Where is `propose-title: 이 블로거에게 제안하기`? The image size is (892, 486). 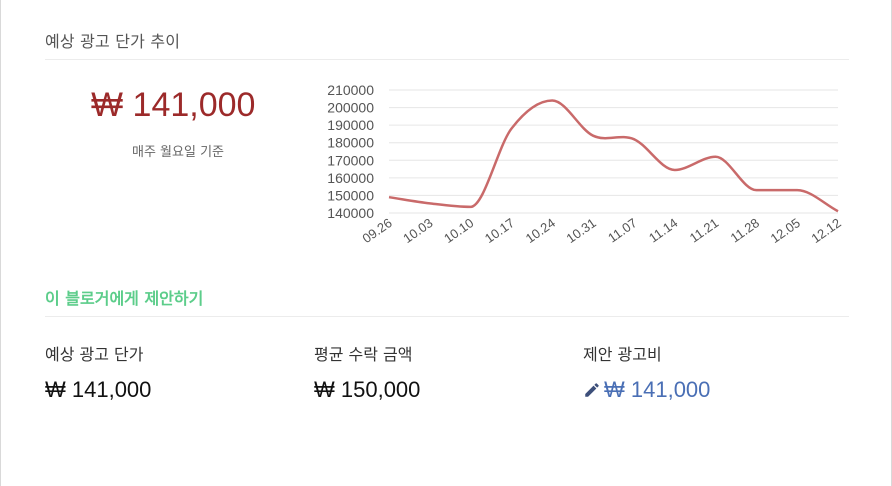 propose-title: 이 블로거에게 제안하기 is located at coordinates (124, 298).